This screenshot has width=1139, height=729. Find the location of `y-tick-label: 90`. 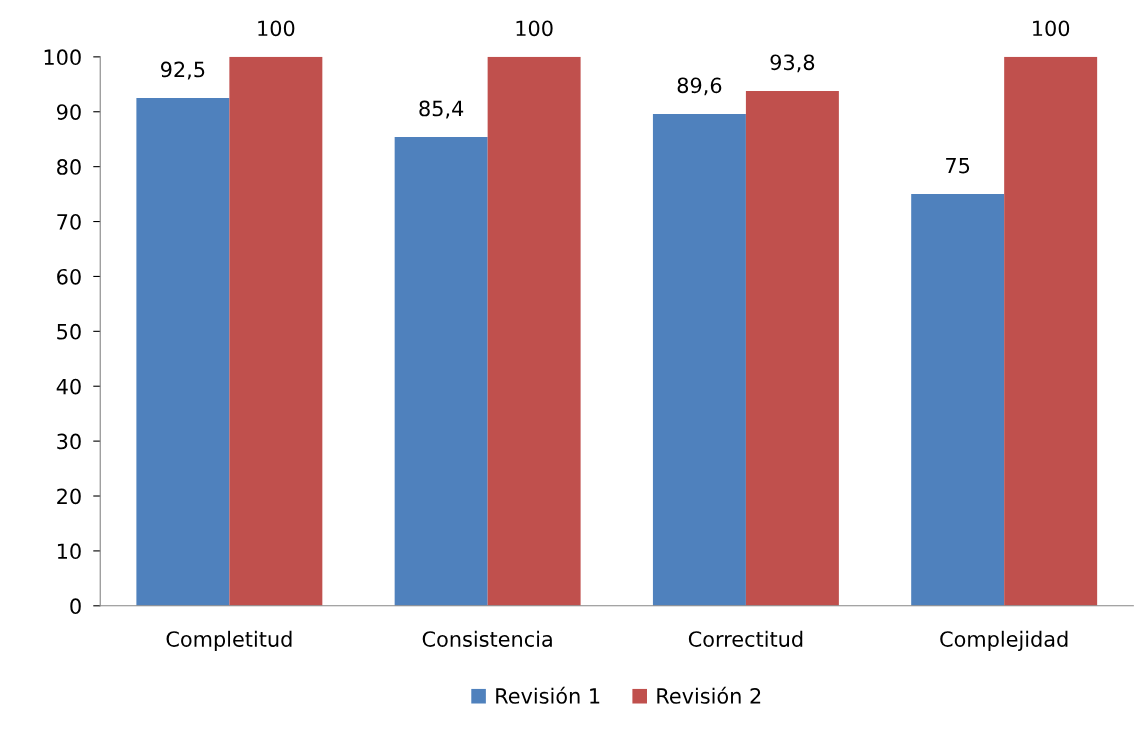

y-tick-label: 90 is located at coordinates (68, 112).